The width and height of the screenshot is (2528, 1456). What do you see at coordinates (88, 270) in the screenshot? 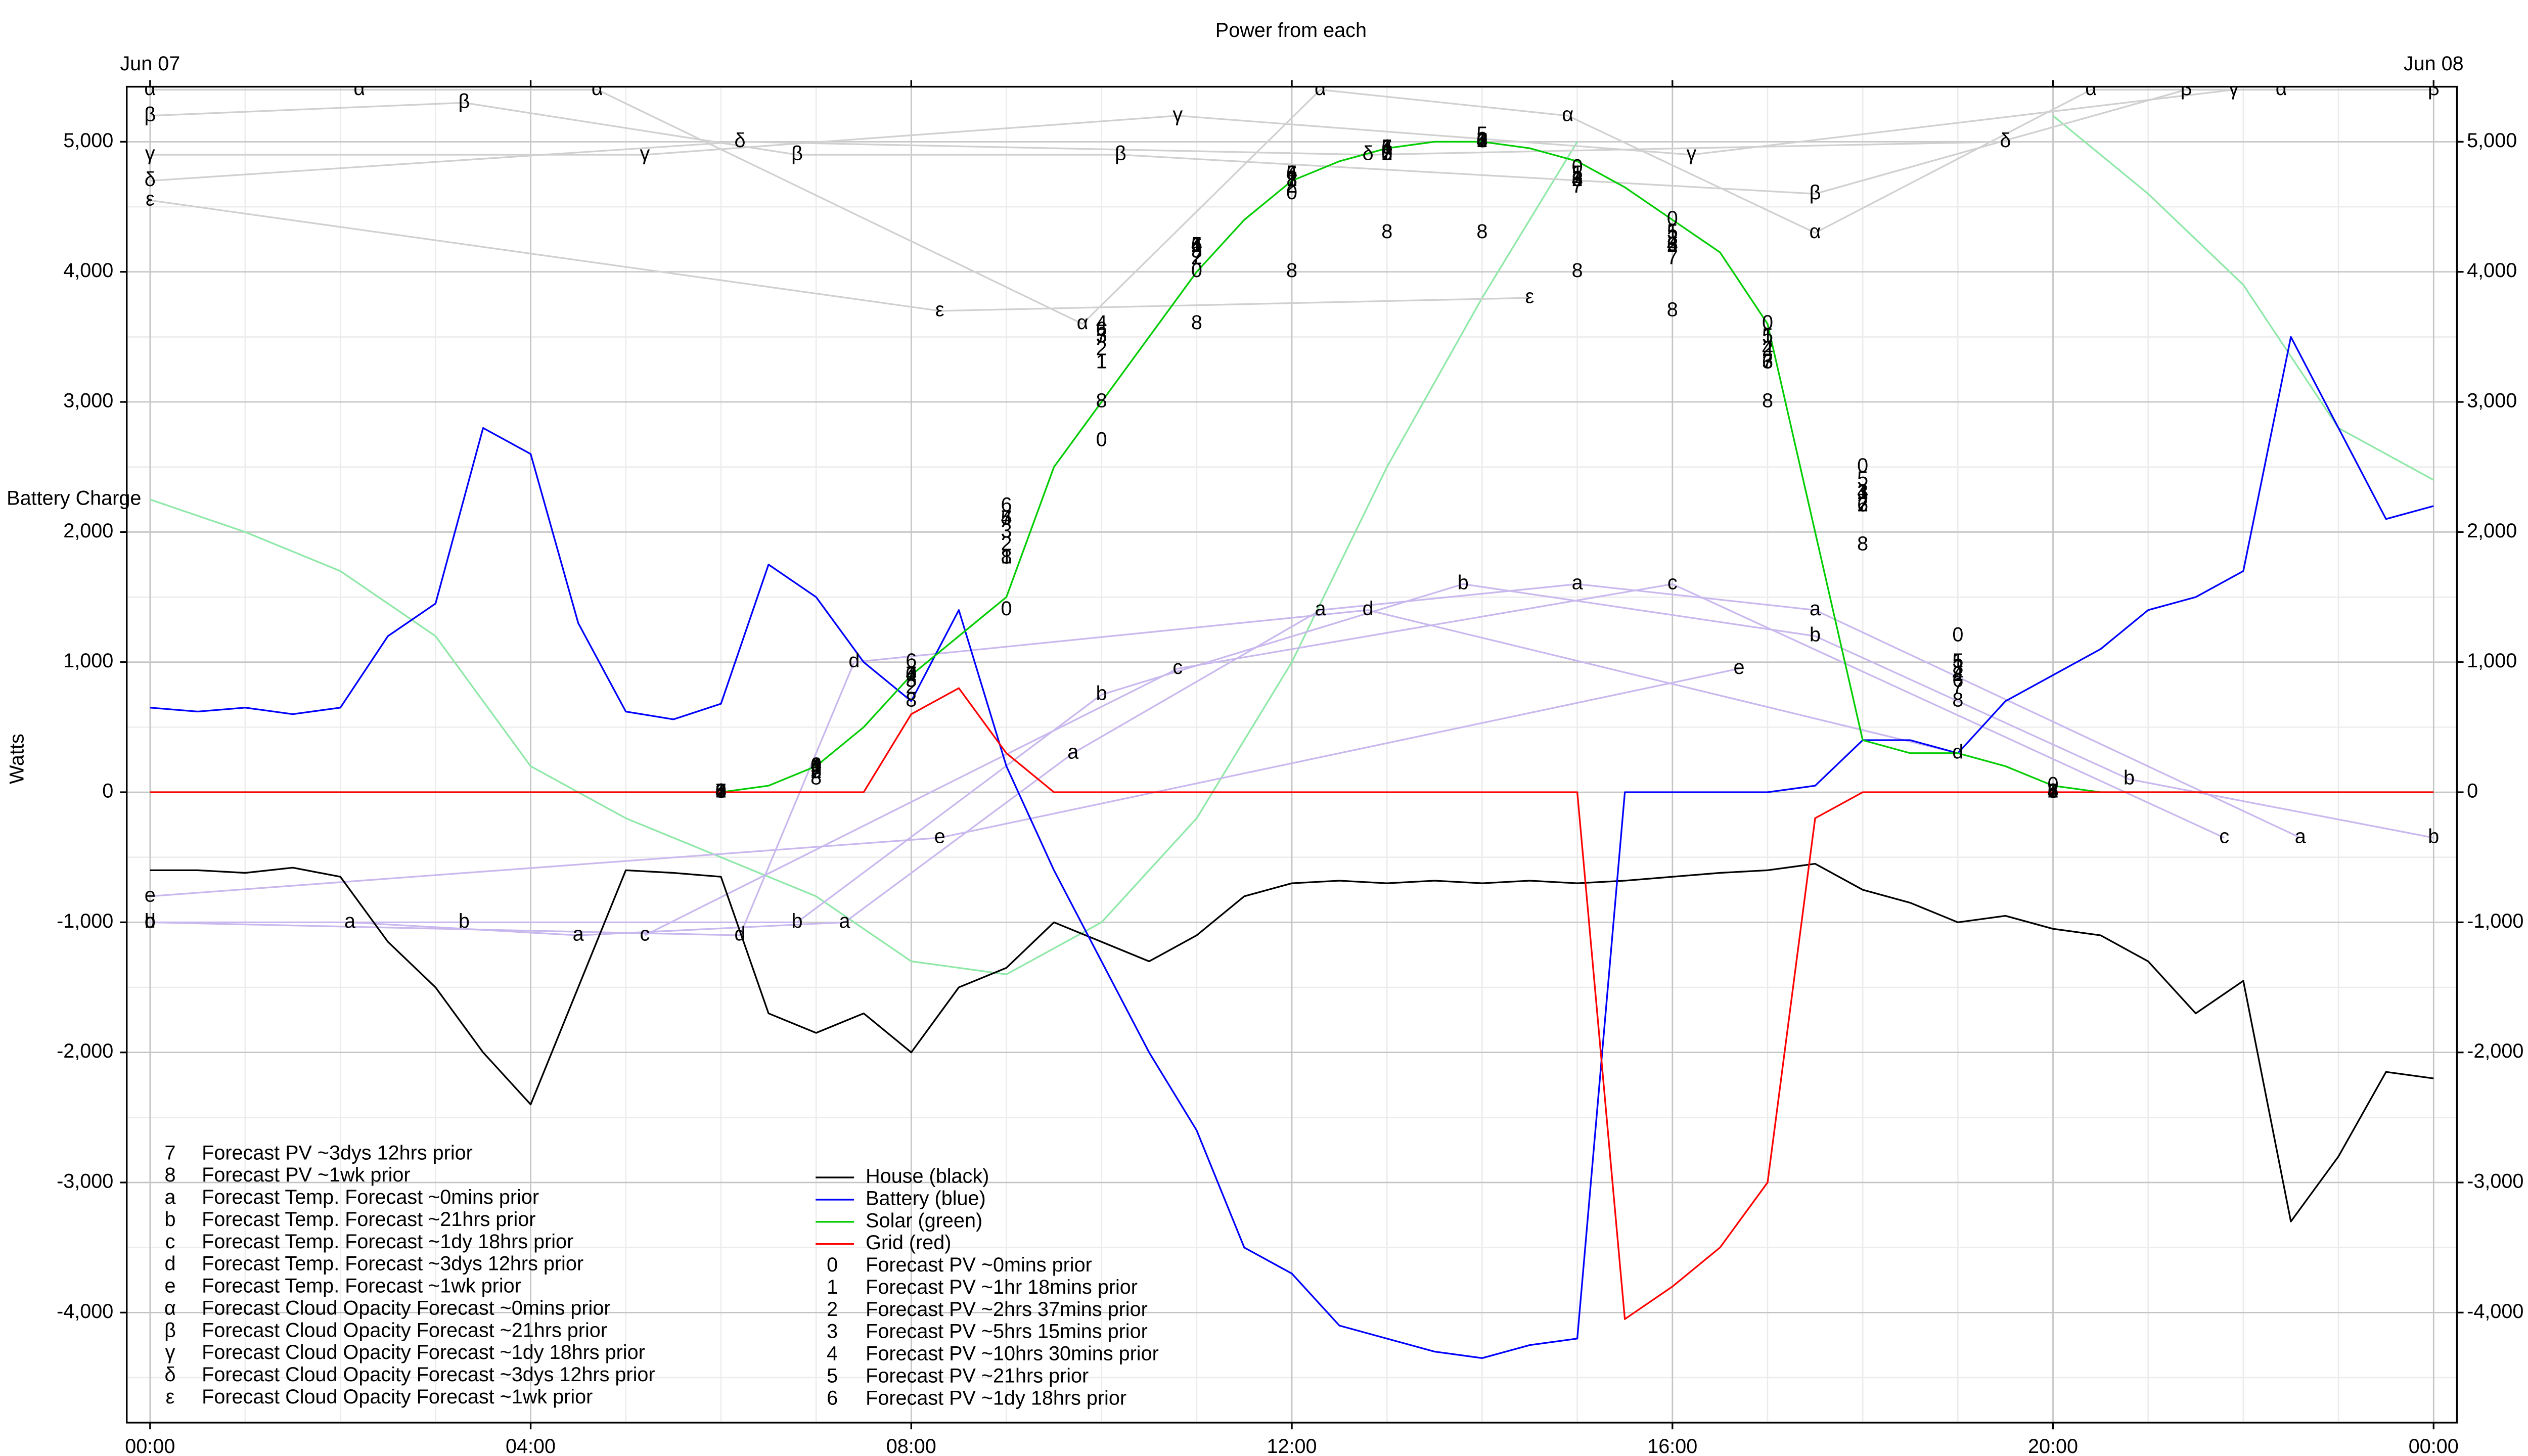
I see `y-tick-label: 4,000` at bounding box center [88, 270].